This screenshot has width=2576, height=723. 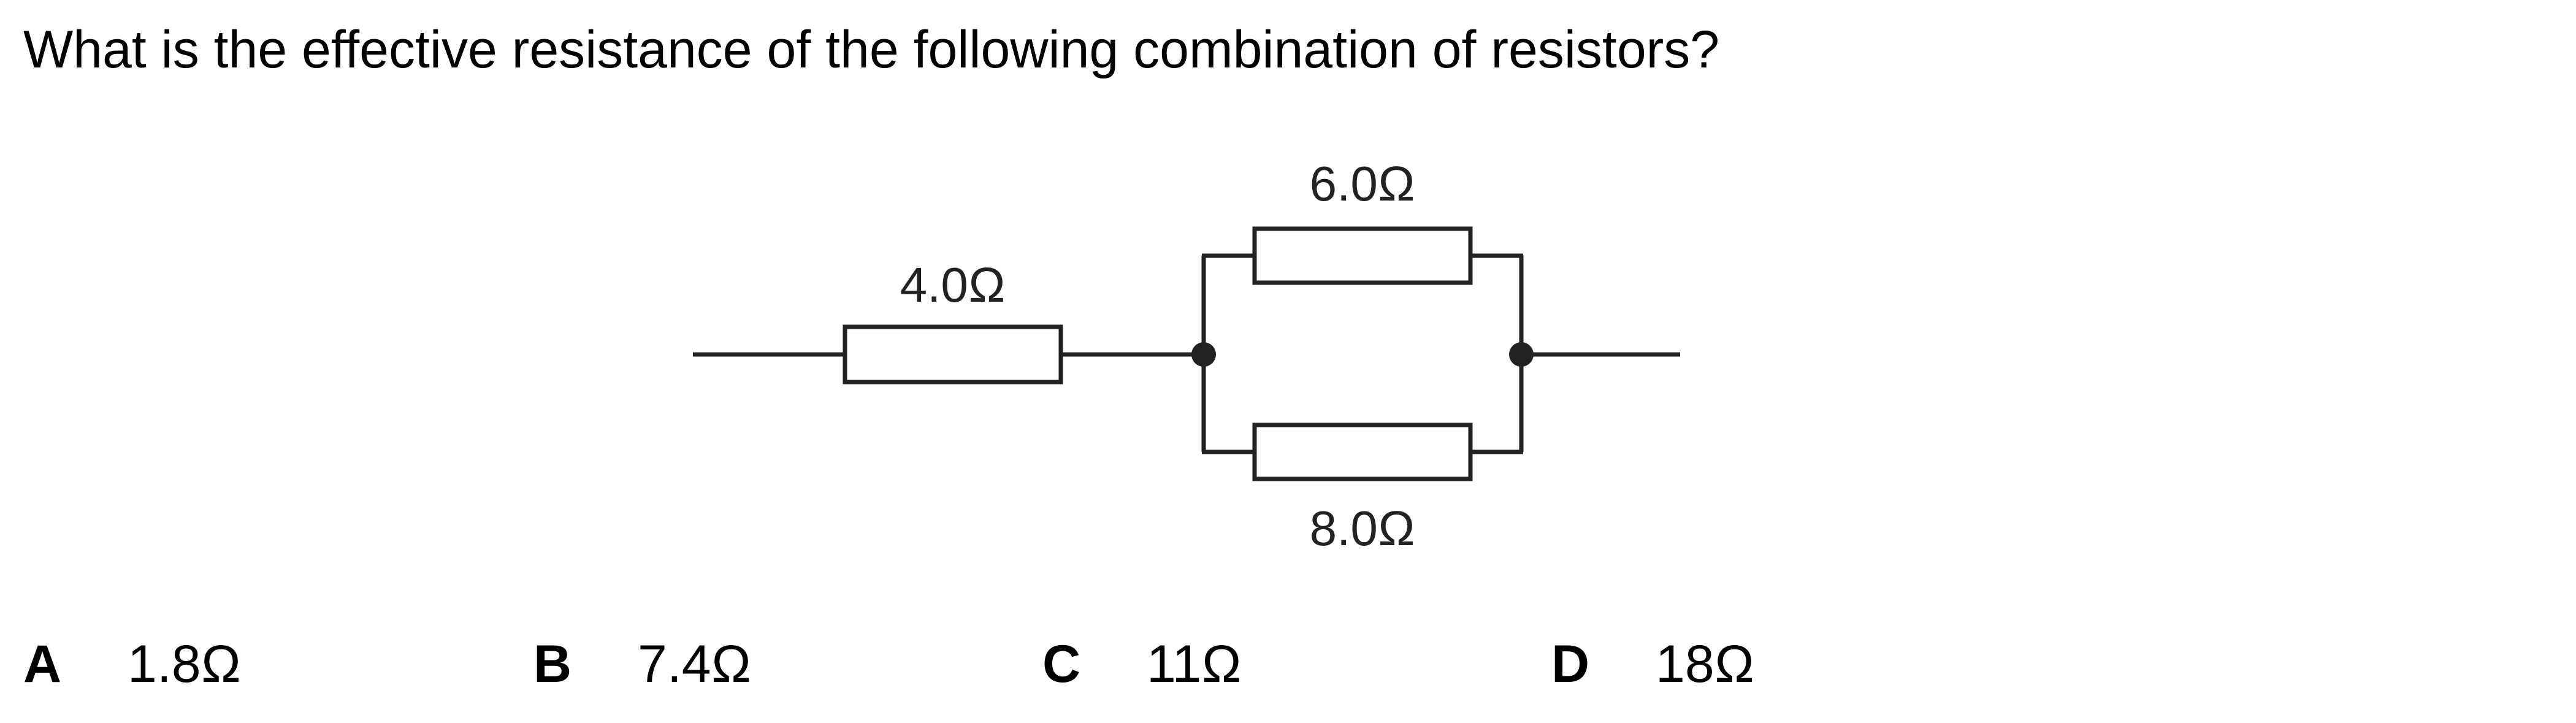 What do you see at coordinates (1194, 664) in the screenshot?
I see `option-c-value: 11Ω` at bounding box center [1194, 664].